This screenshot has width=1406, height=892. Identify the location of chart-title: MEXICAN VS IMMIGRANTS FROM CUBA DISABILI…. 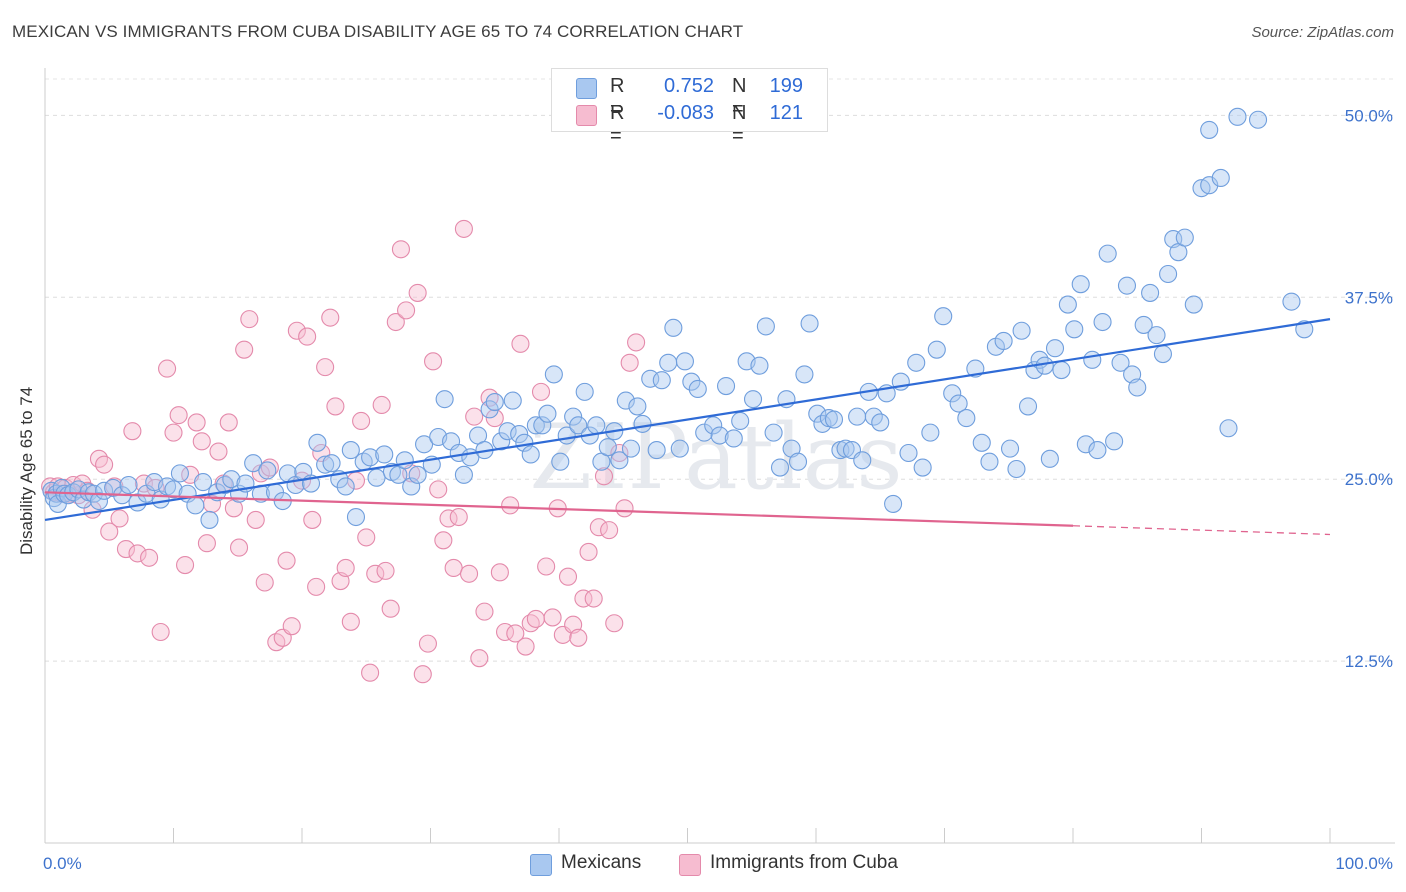
(378, 31).